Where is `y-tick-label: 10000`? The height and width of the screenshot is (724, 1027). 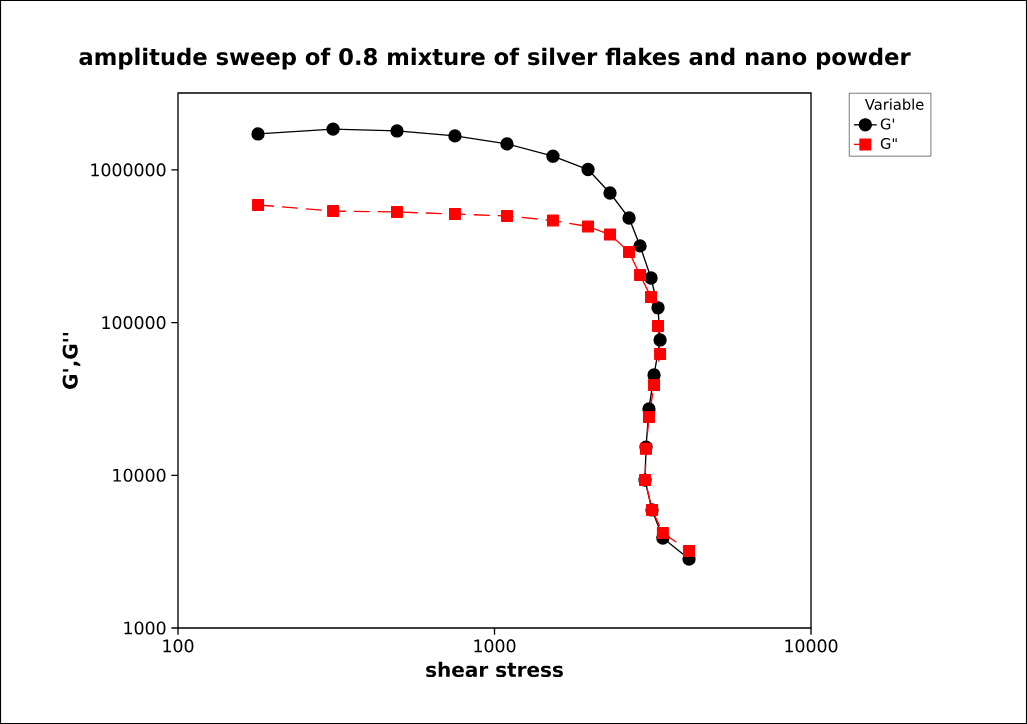 y-tick-label: 10000 is located at coordinates (139, 475).